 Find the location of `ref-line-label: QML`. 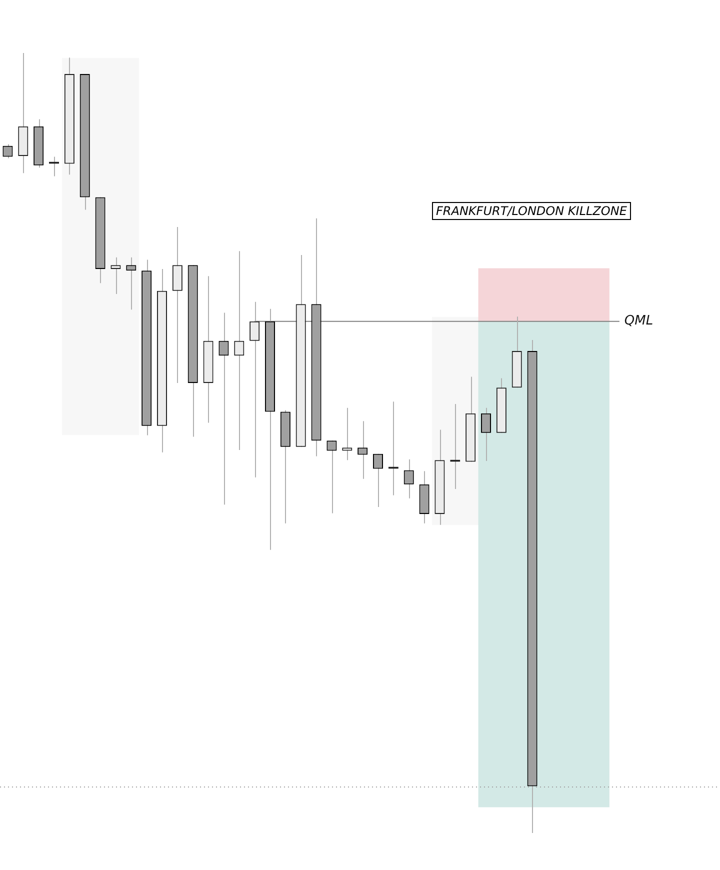

ref-line-label: QML is located at coordinates (639, 321).